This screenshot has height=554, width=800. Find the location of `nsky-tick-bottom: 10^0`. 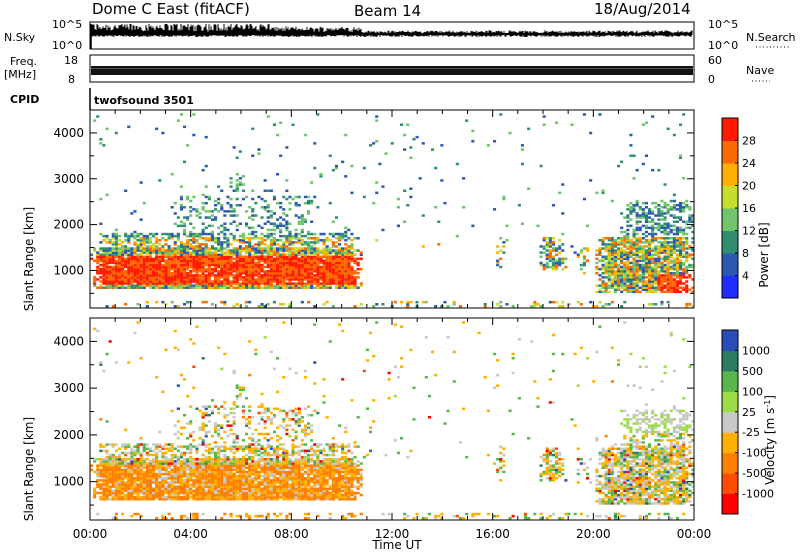

nsky-tick-bottom: 10^0 is located at coordinates (67, 45).